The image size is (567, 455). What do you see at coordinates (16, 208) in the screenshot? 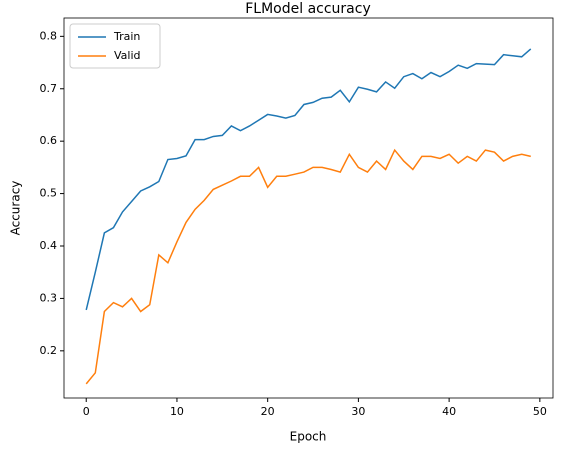
I see `y-axis-label: Accuracy` at bounding box center [16, 208].